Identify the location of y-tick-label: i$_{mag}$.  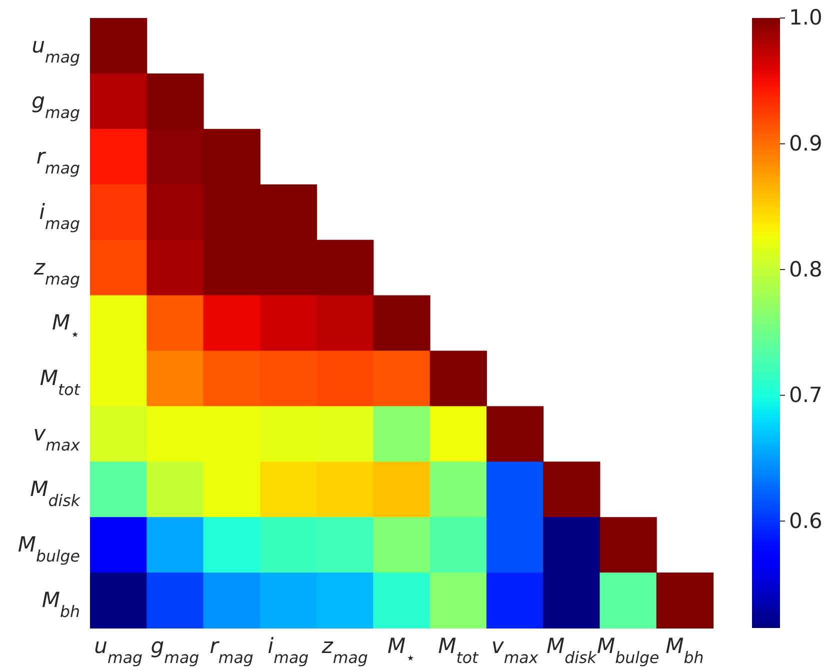
(59, 216).